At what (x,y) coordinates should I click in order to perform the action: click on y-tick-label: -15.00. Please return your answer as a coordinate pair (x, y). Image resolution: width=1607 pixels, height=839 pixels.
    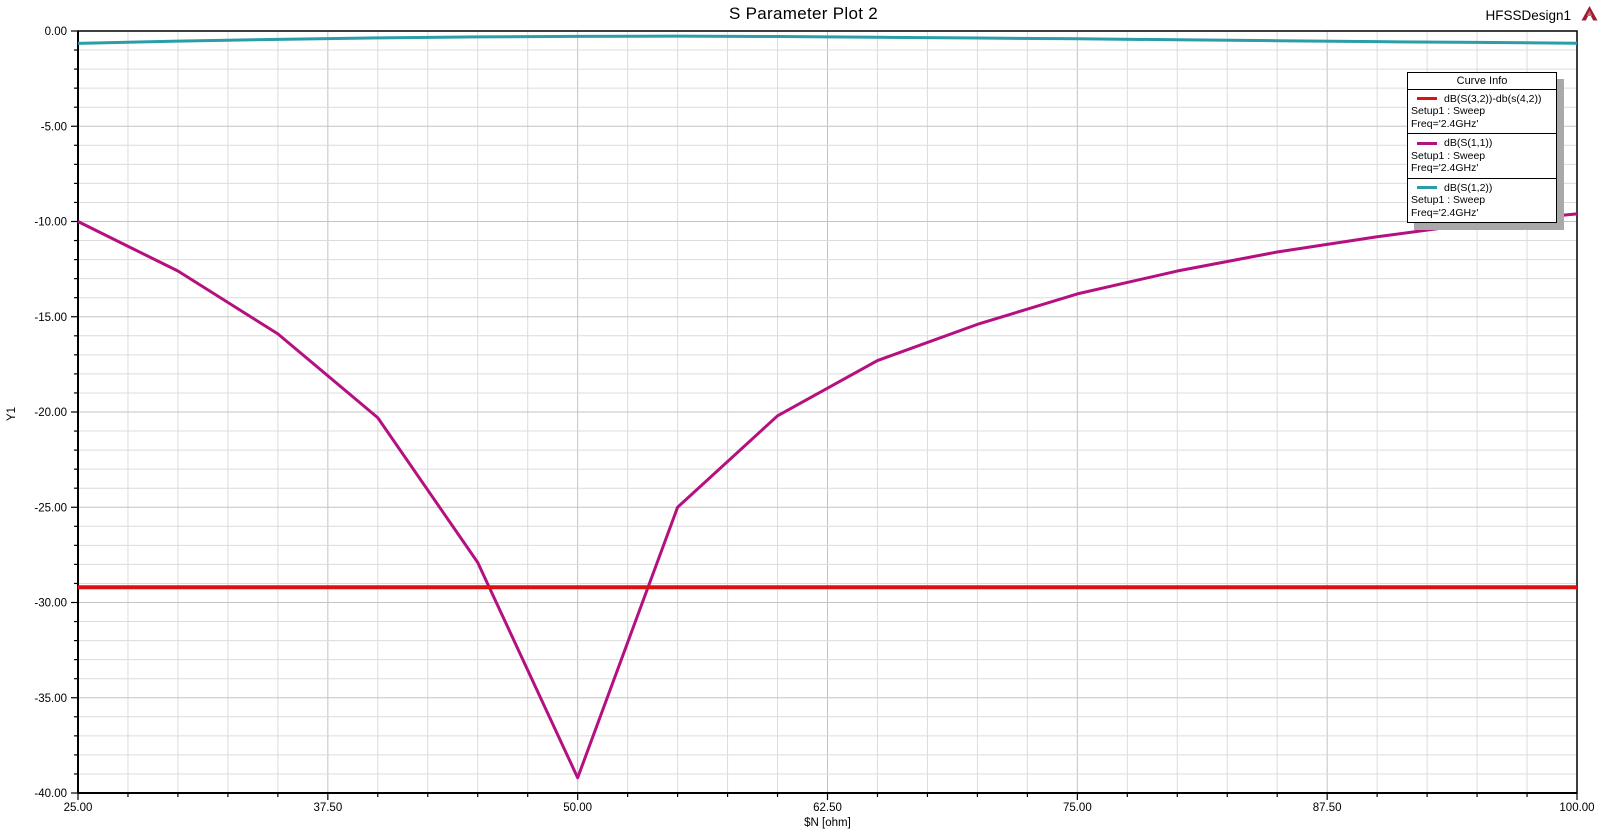
    Looking at the image, I should click on (50, 318).